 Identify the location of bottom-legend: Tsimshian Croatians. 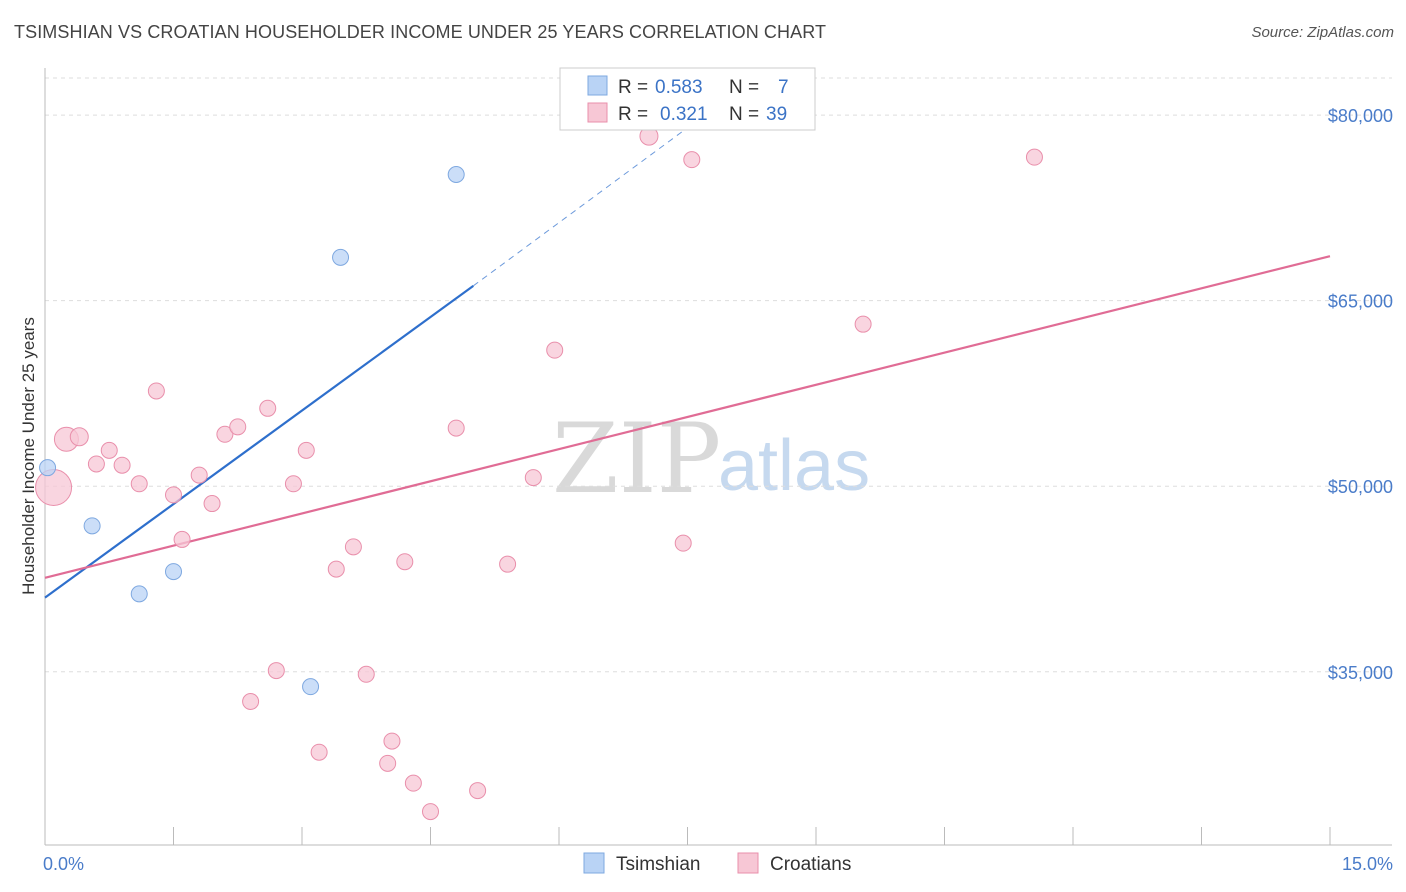
(717, 863).